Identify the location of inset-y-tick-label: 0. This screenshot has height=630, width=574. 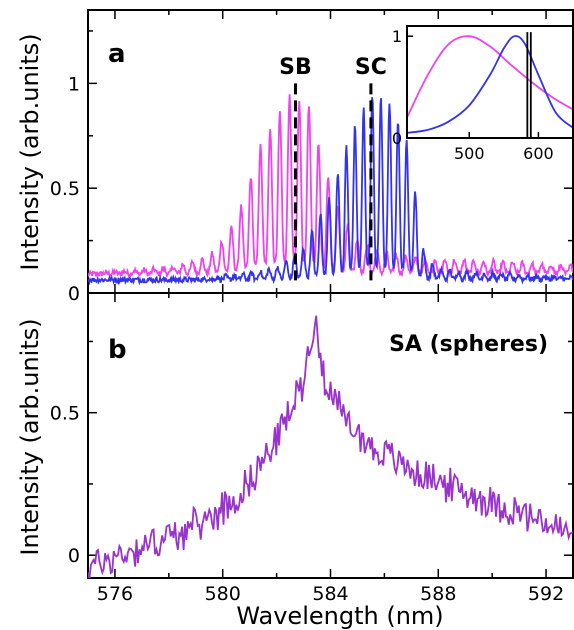
(397, 138).